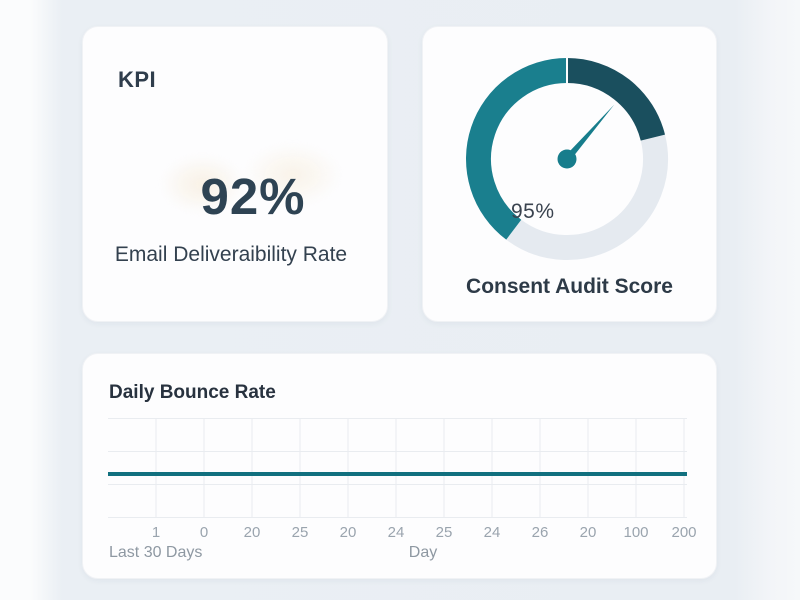 Image resolution: width=800 pixels, height=600 pixels. What do you see at coordinates (231, 254) in the screenshot?
I see `kpi-label: Email Deliveraibility Rate` at bounding box center [231, 254].